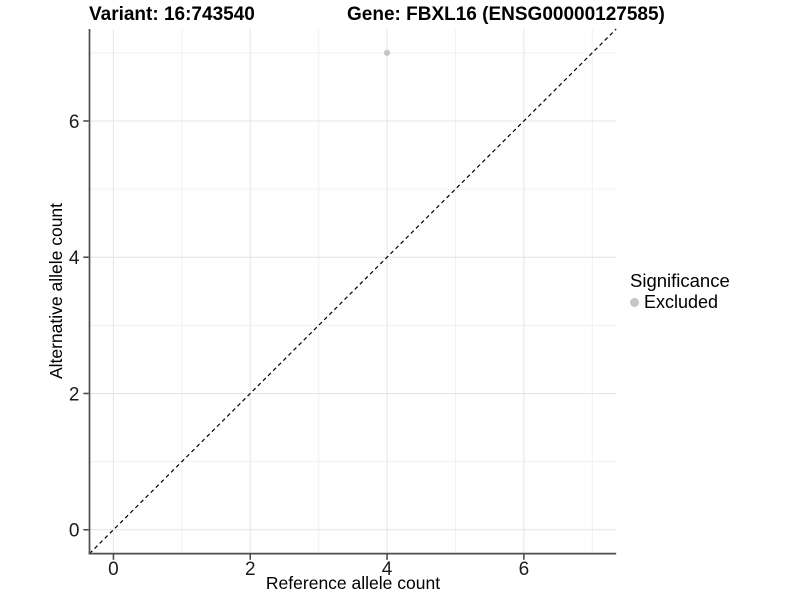 The image size is (800, 600). I want to click on legend: Significance Excluded, so click(680, 291).